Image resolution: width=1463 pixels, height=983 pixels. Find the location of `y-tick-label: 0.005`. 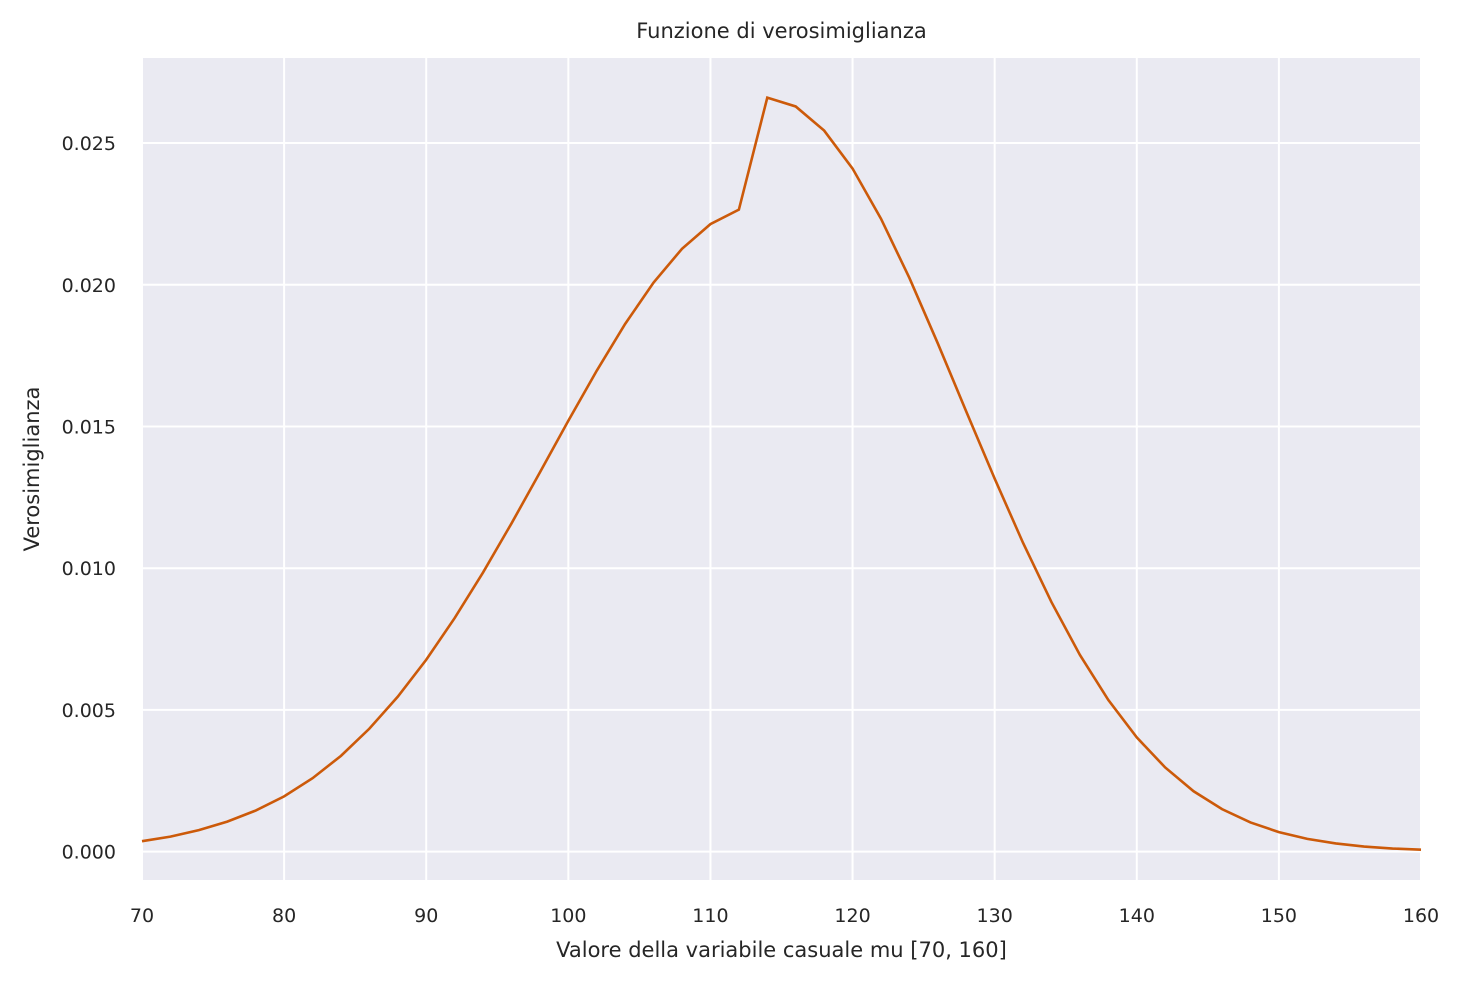

y-tick-label: 0.005 is located at coordinates (89, 711).